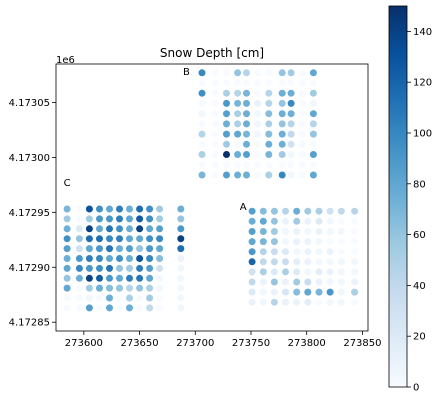 This screenshot has width=440, height=400. What do you see at coordinates (186, 72) in the screenshot?
I see `site-label-b: B` at bounding box center [186, 72].